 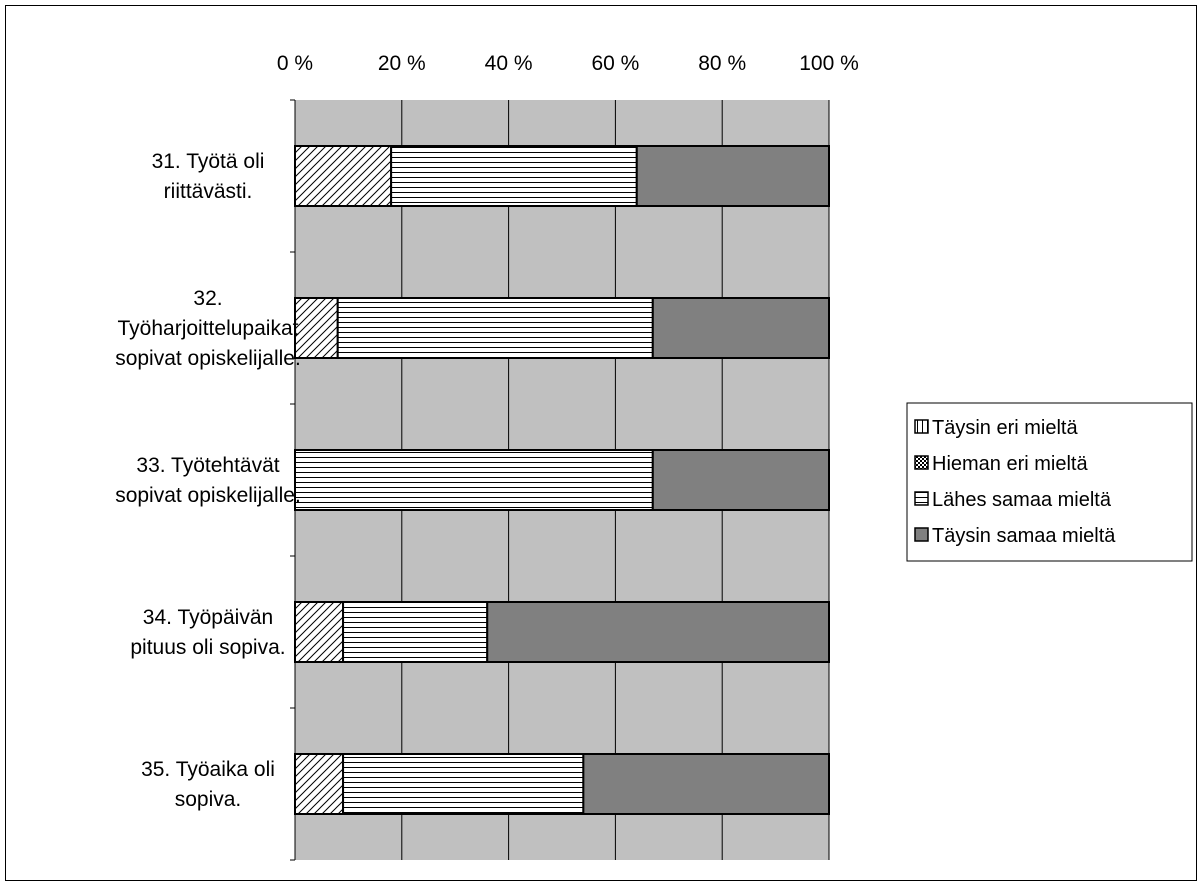 I want to click on x-tick-label: 80 %, so click(x=722, y=63).